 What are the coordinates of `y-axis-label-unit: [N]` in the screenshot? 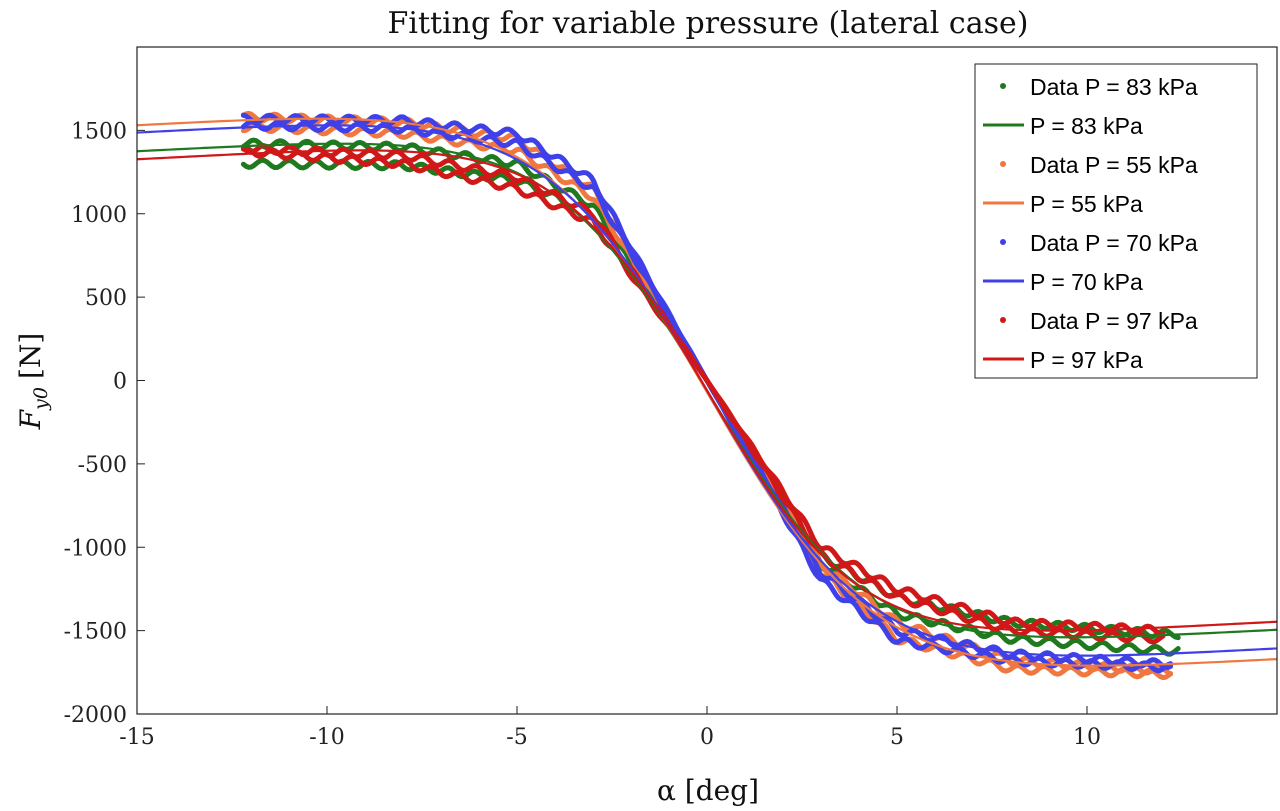 It's located at (30, 356).